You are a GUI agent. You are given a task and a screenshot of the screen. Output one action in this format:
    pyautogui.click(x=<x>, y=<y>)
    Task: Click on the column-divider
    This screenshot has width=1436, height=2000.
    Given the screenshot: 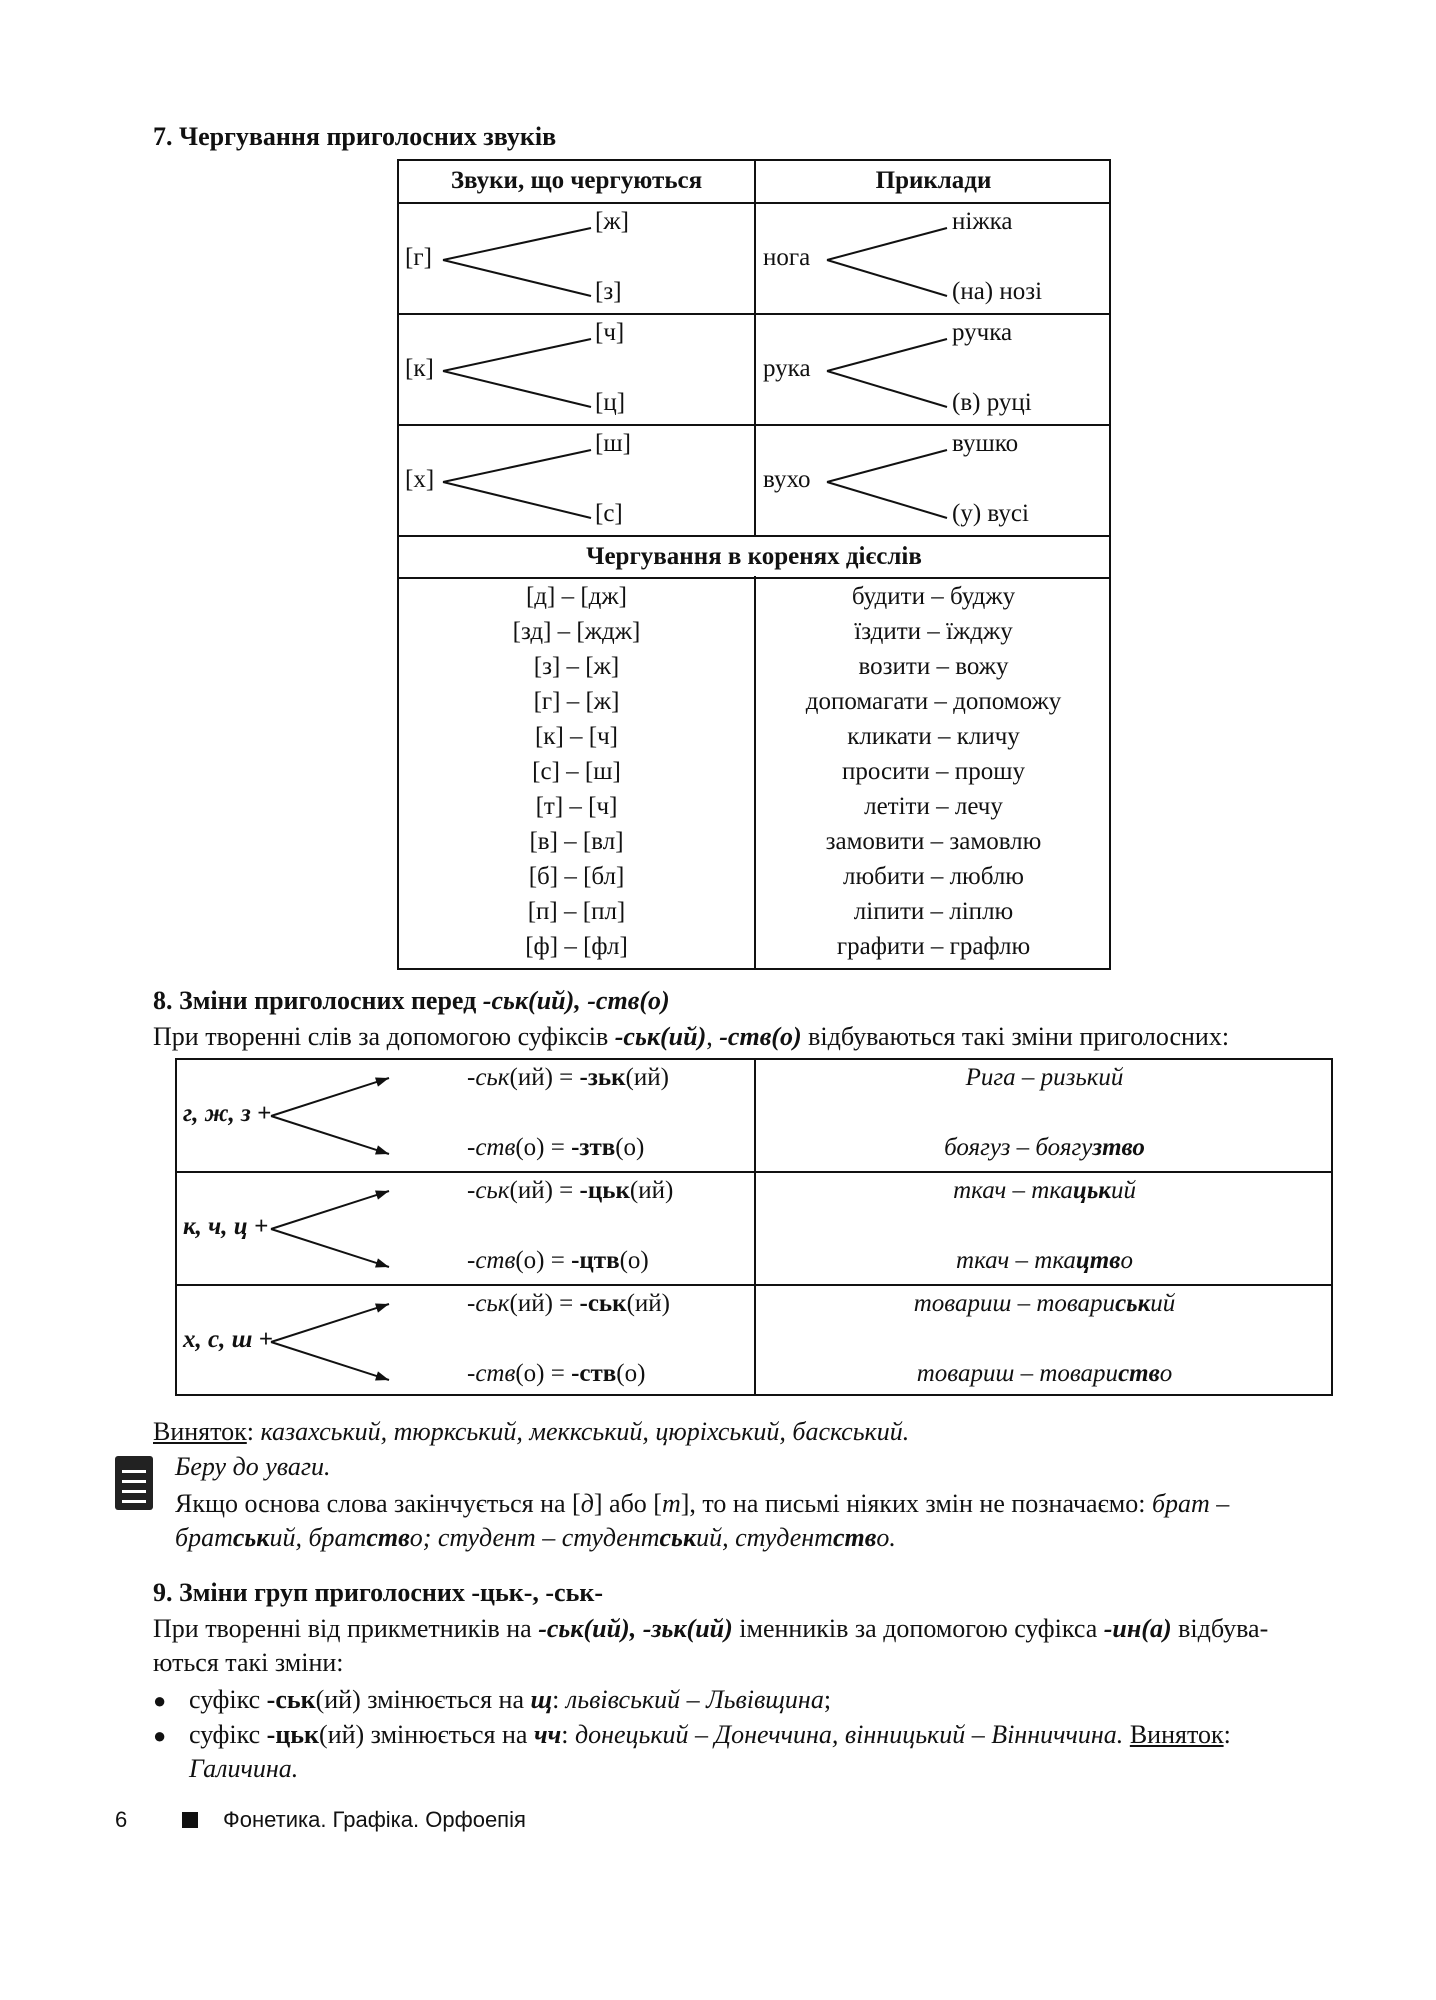 What is the action you would take?
    pyautogui.click(x=755, y=772)
    